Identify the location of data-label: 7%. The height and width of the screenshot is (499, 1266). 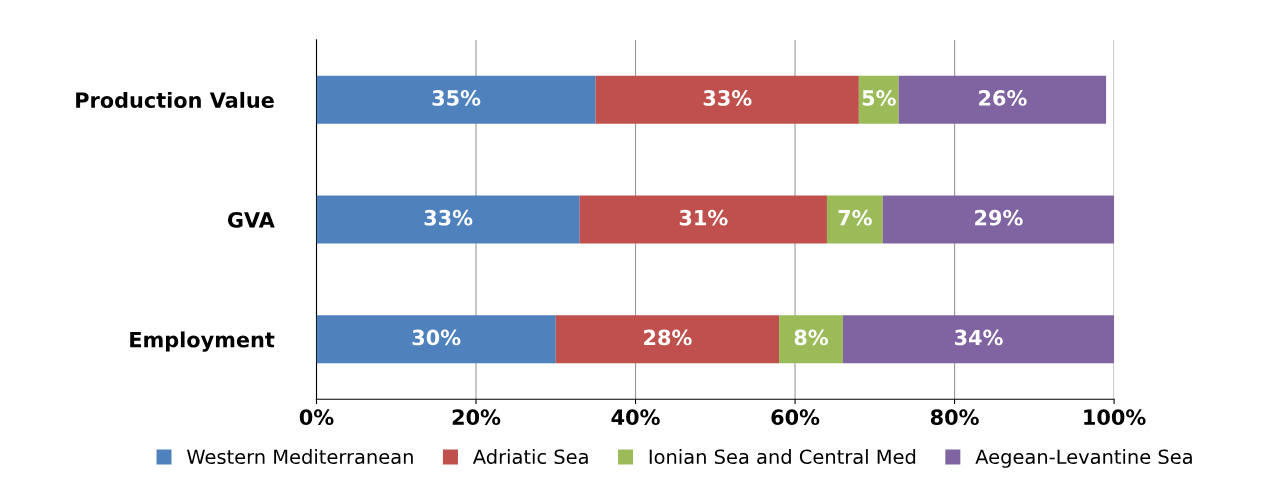
(855, 217).